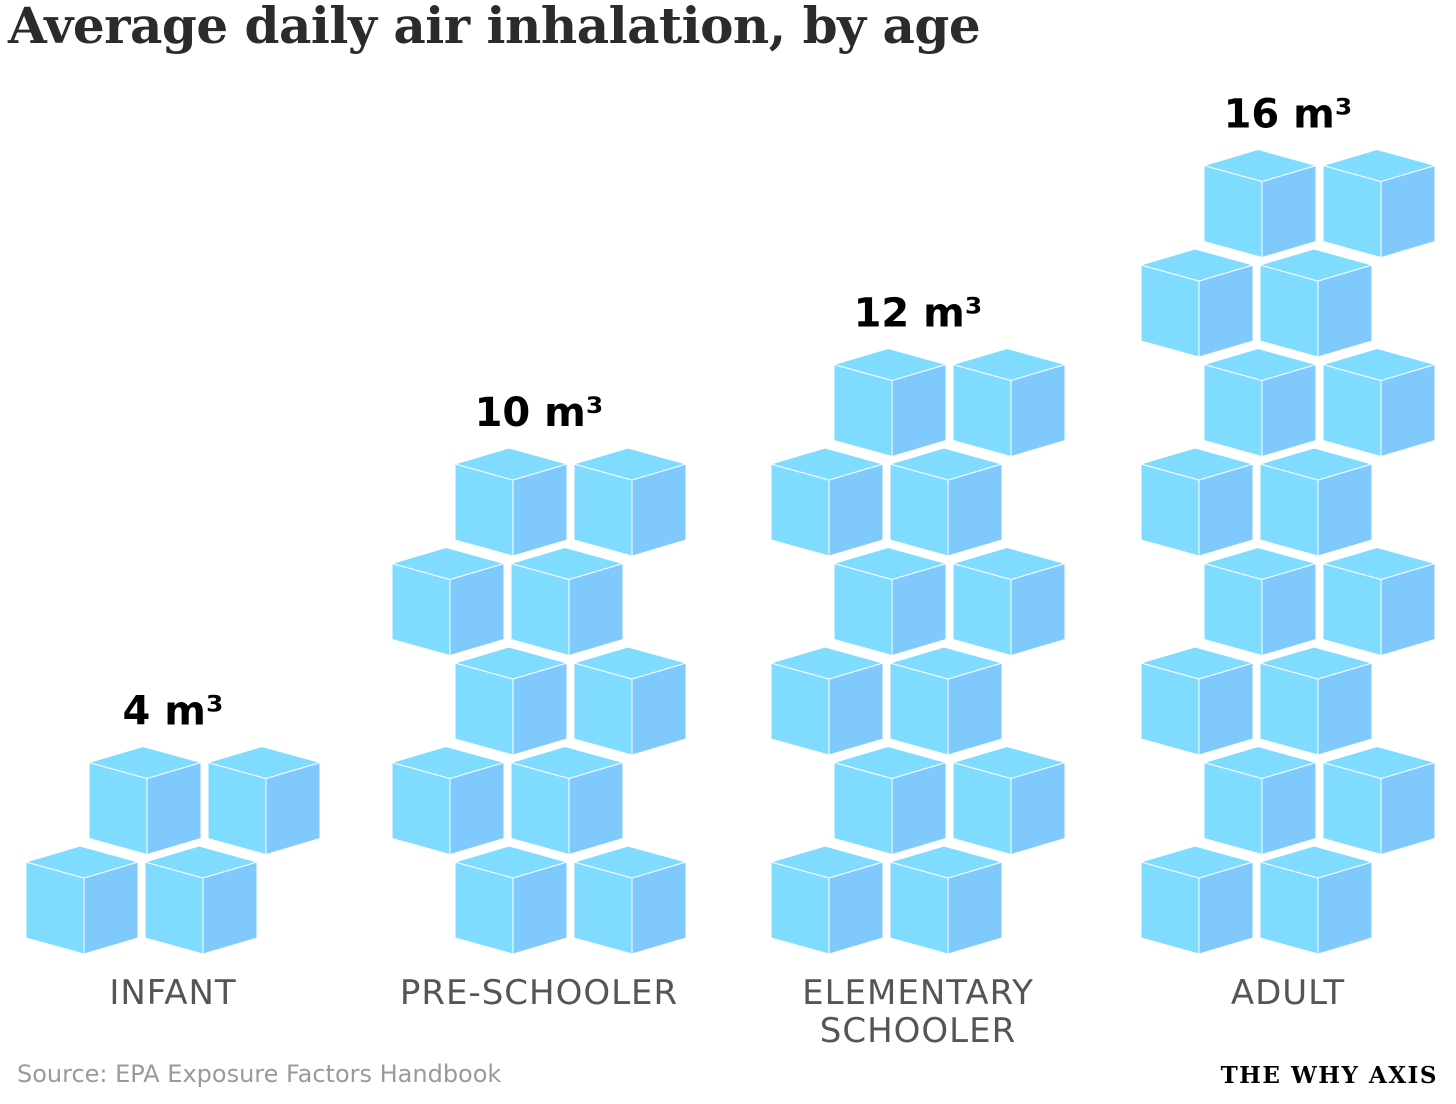 The image size is (1456, 1104). What do you see at coordinates (918, 314) in the screenshot?
I see `value-label: 12 m³` at bounding box center [918, 314].